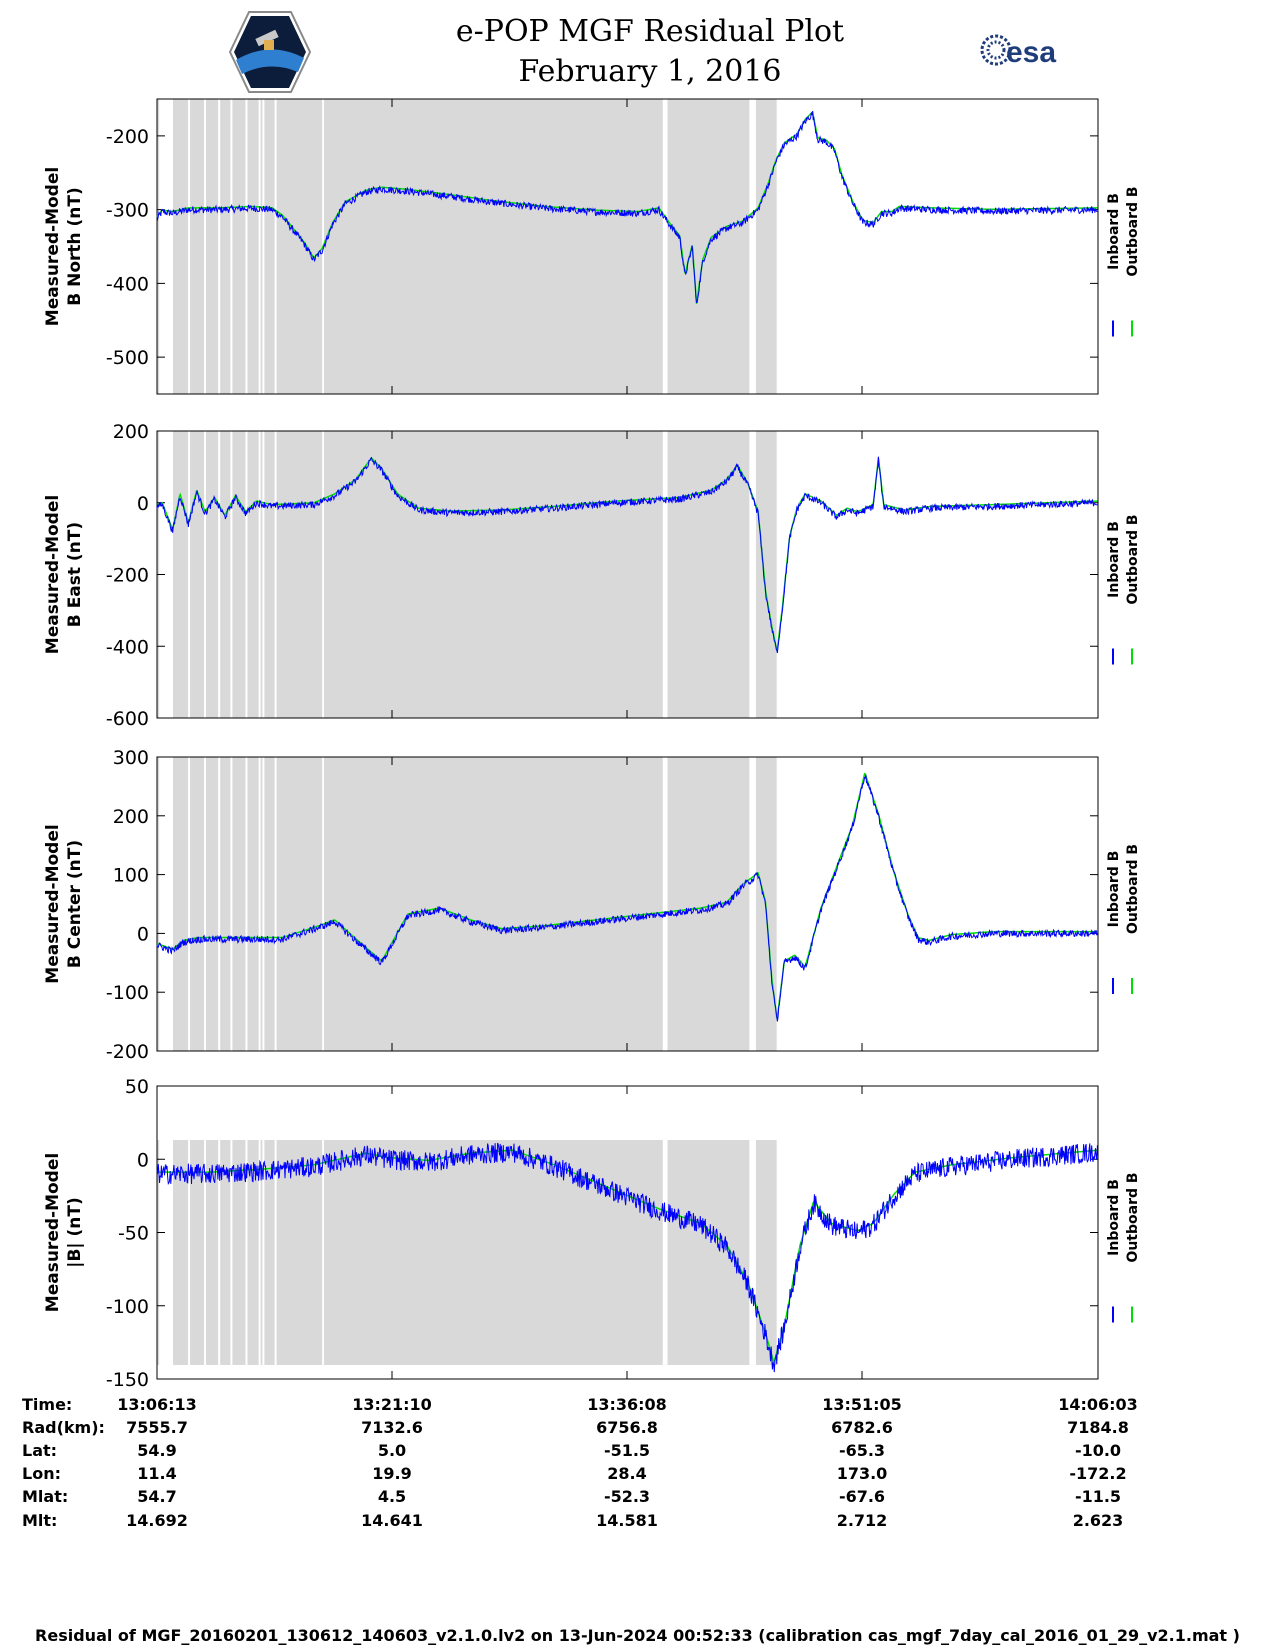 Image resolution: width=1275 pixels, height=1650 pixels. What do you see at coordinates (63, 1427) in the screenshot?
I see `table-row-label: Rad(km):` at bounding box center [63, 1427].